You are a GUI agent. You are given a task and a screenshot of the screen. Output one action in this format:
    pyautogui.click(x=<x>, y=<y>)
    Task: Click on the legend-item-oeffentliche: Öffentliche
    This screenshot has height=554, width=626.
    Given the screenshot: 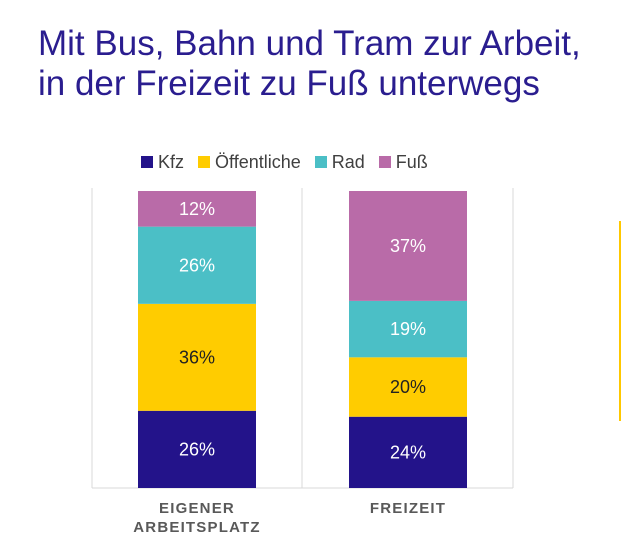 What is the action you would take?
    pyautogui.click(x=249, y=162)
    